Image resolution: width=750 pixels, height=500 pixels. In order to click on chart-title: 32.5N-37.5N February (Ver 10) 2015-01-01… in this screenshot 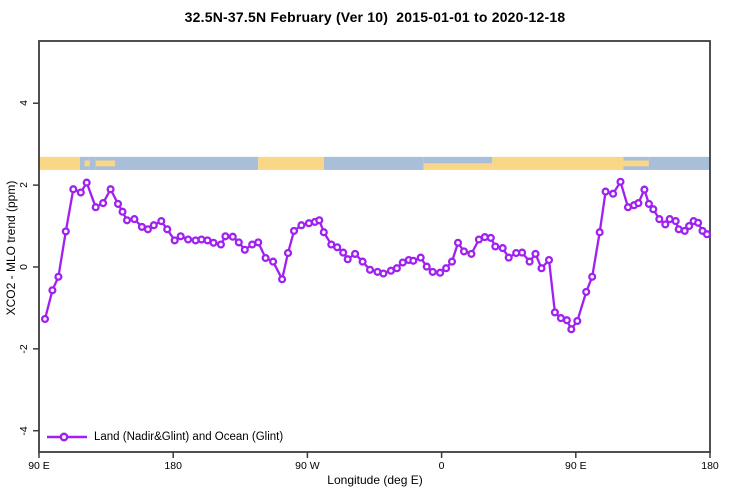, I will do `click(375, 17)`.